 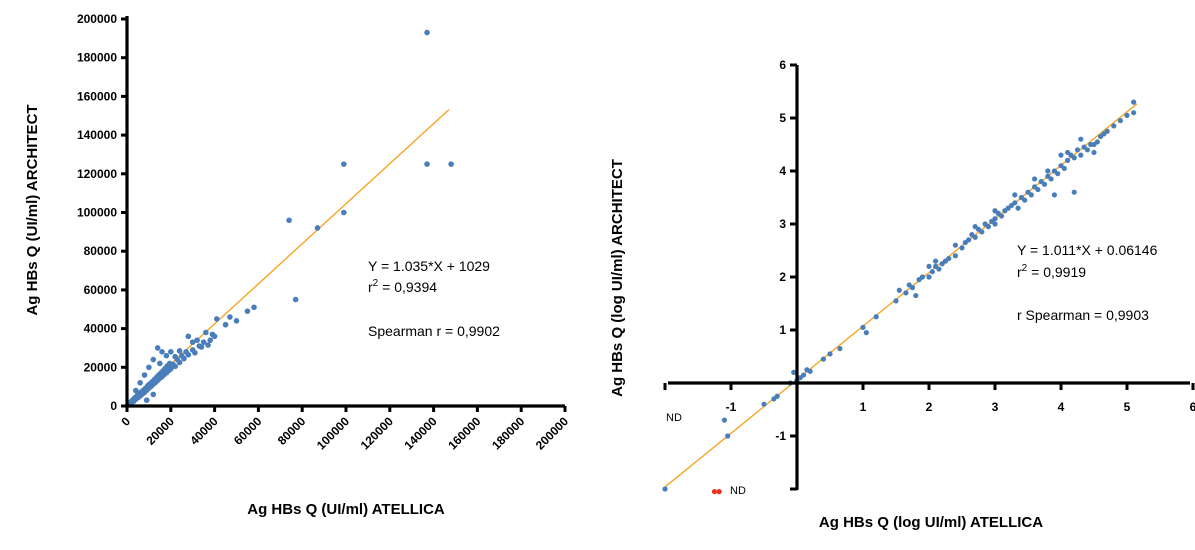 What do you see at coordinates (434, 331) in the screenshot?
I see `spearman-correlation: Spearman r = 0,9902` at bounding box center [434, 331].